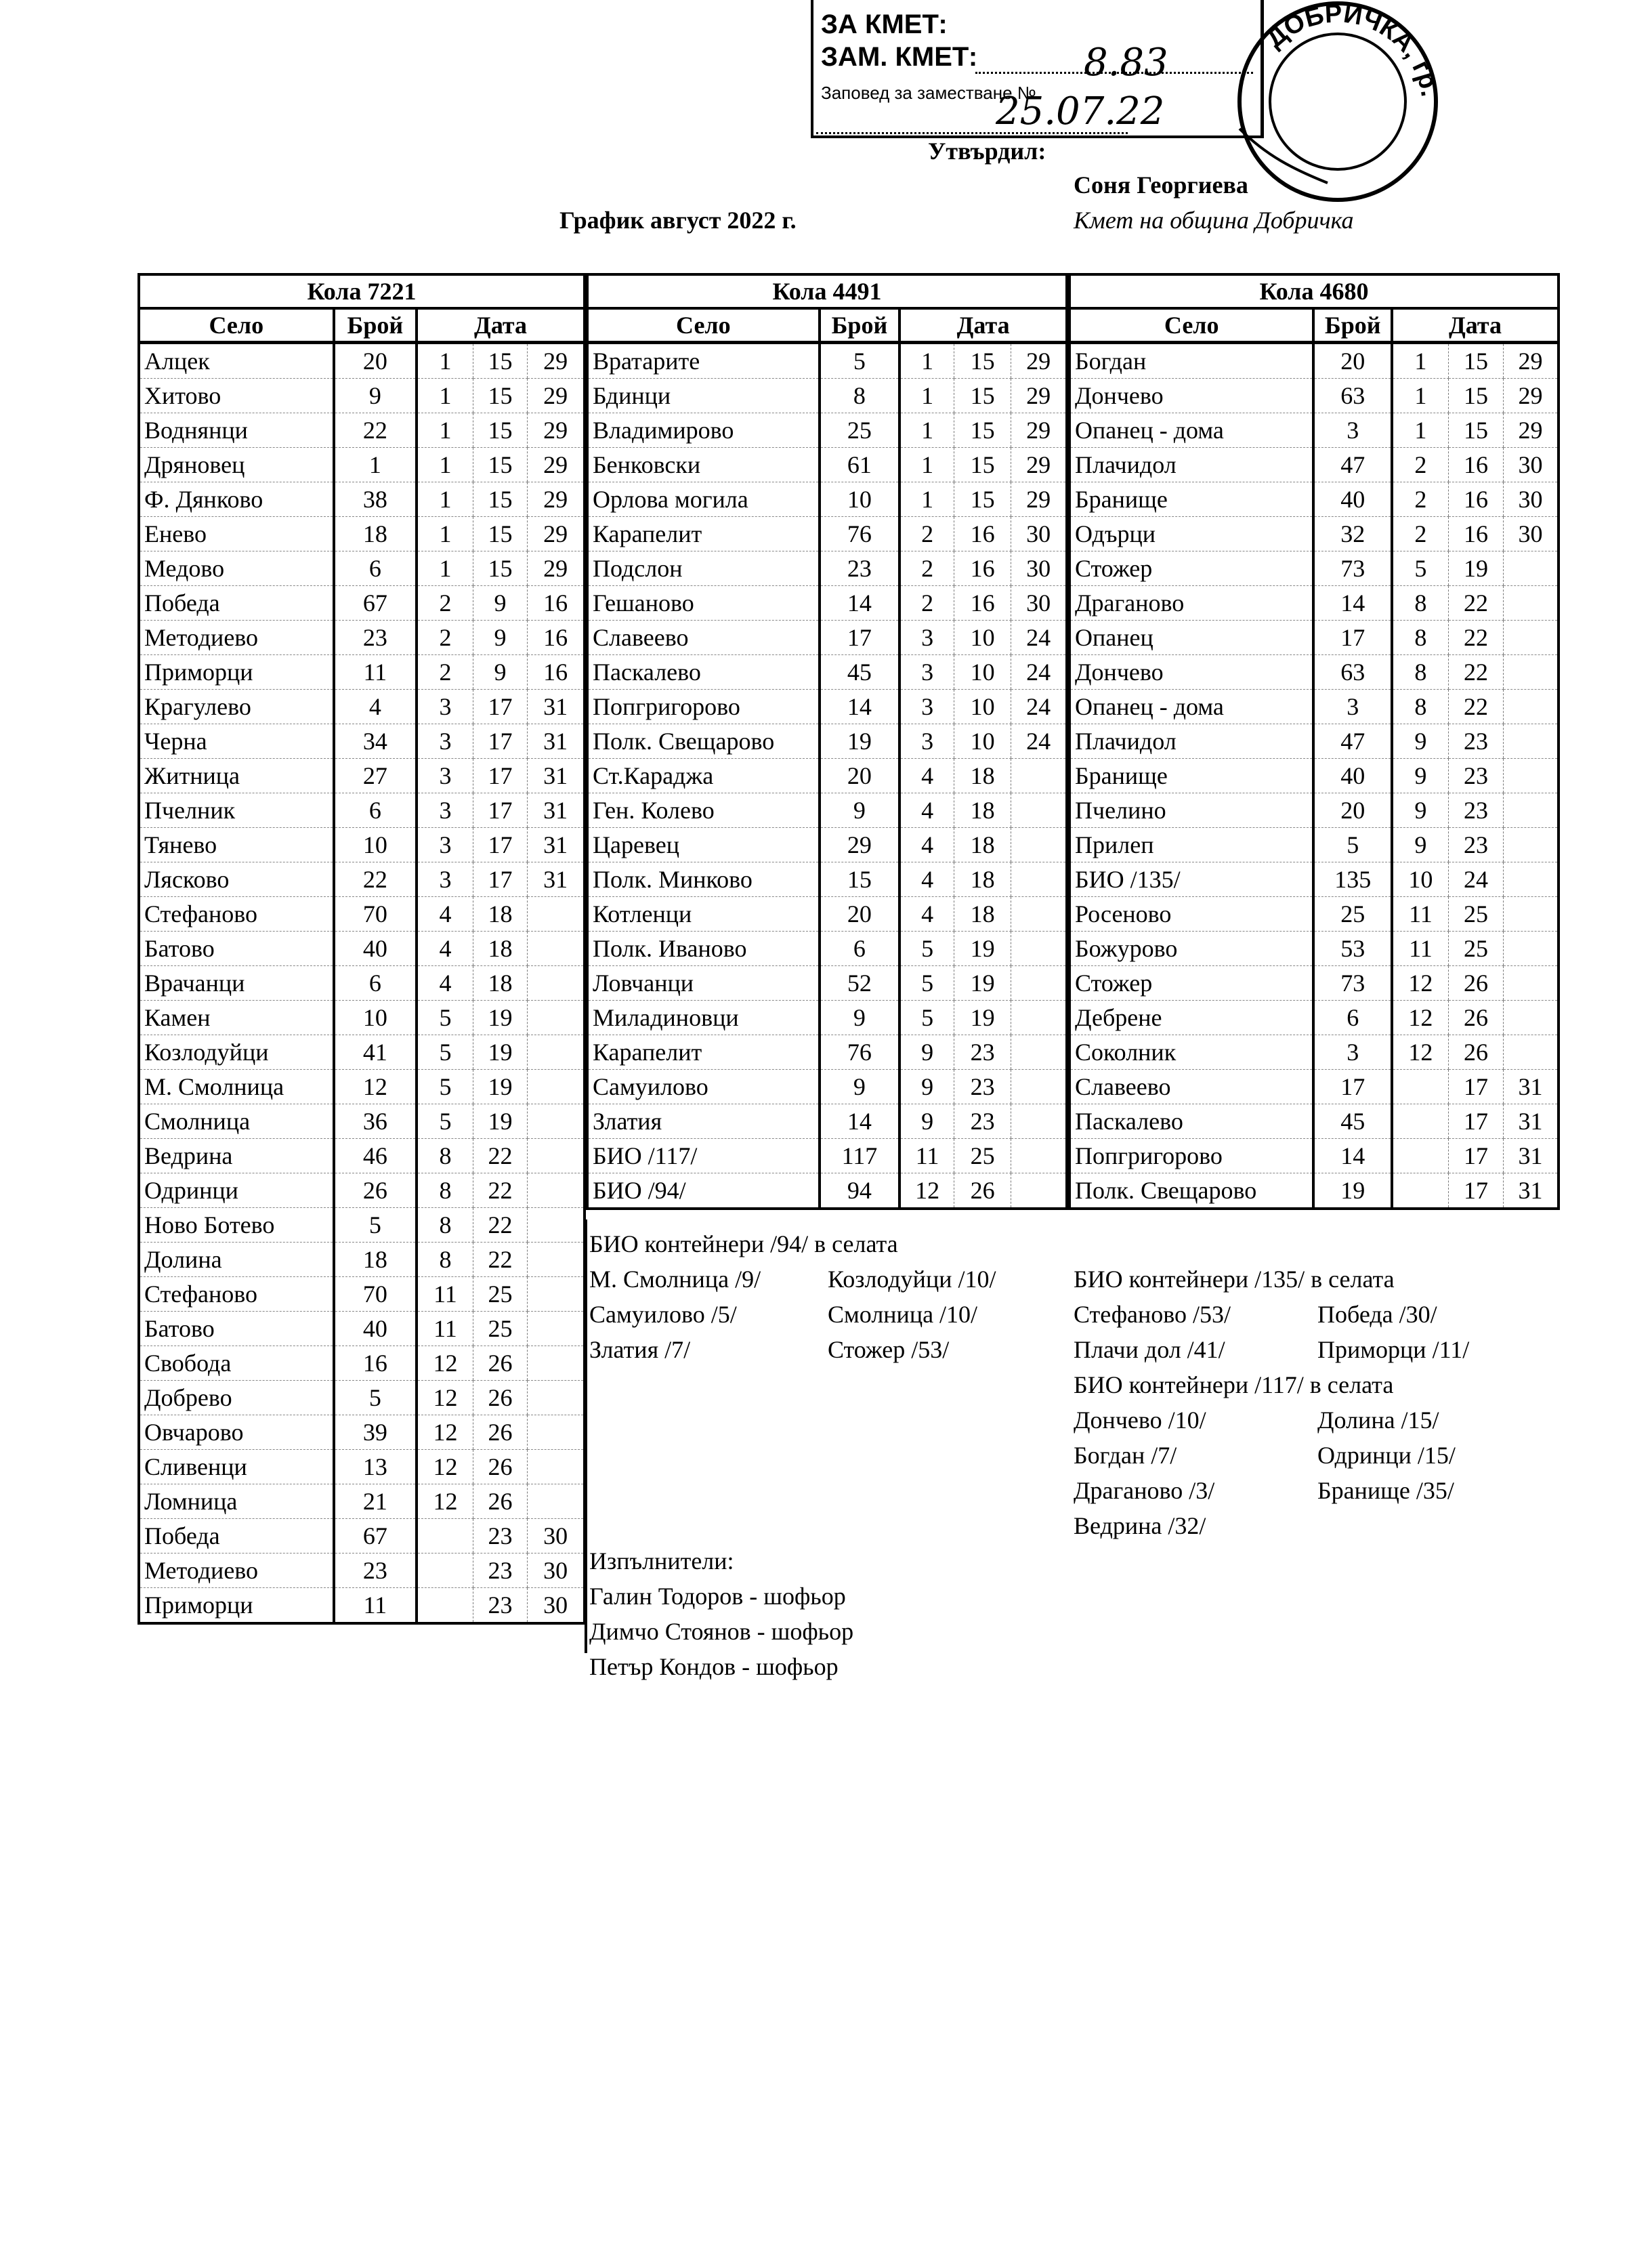 The width and height of the screenshot is (1652, 2252). What do you see at coordinates (362, 672) in the screenshot?
I see `table-row: Приморци 11 2 9 16` at bounding box center [362, 672].